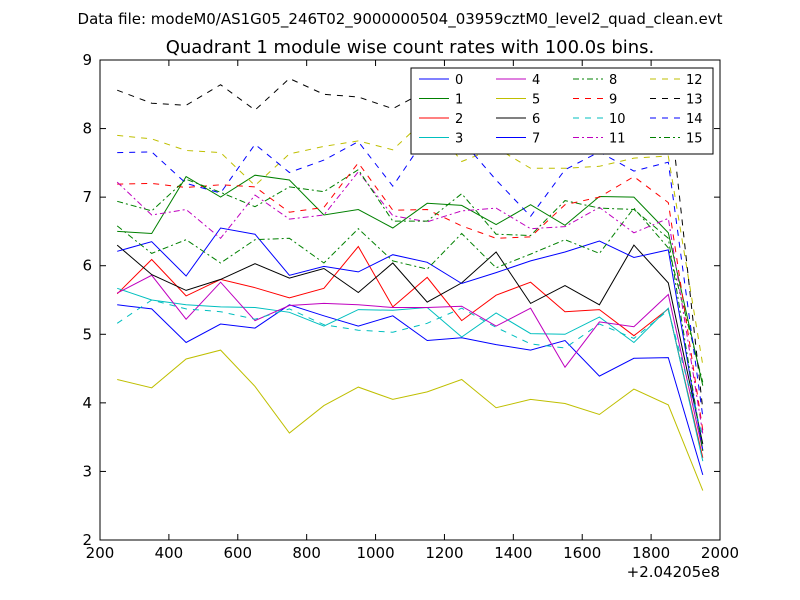 This screenshot has width=800, height=600. What do you see at coordinates (87, 471) in the screenshot?
I see `y-tick-label: 3` at bounding box center [87, 471].